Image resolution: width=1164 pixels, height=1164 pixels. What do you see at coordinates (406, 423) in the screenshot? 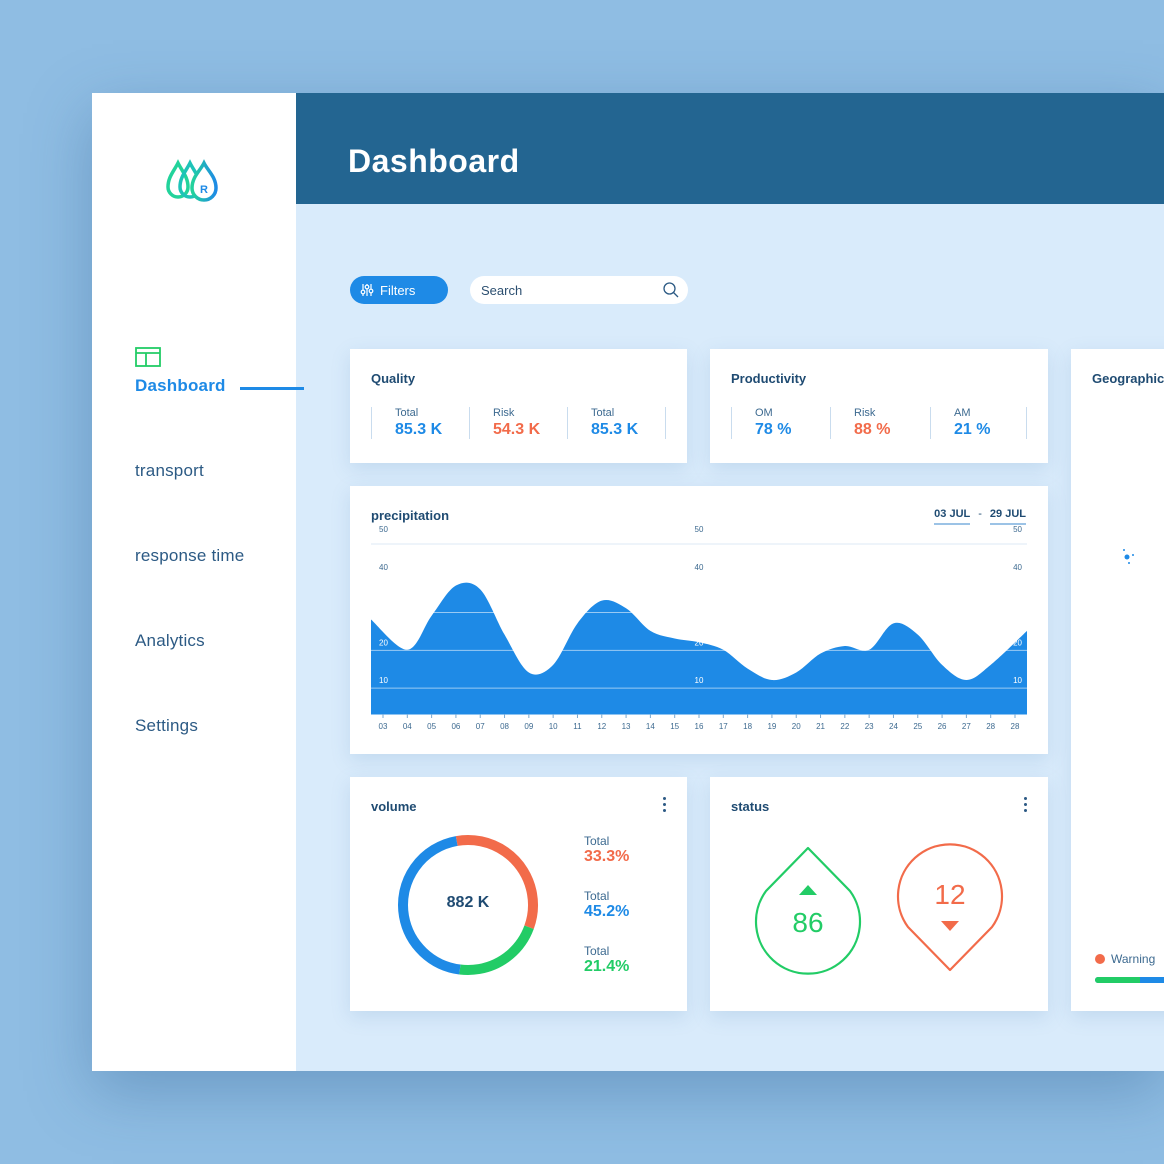
I see `quality-stat-total: Total 85.3 K` at bounding box center [406, 423].